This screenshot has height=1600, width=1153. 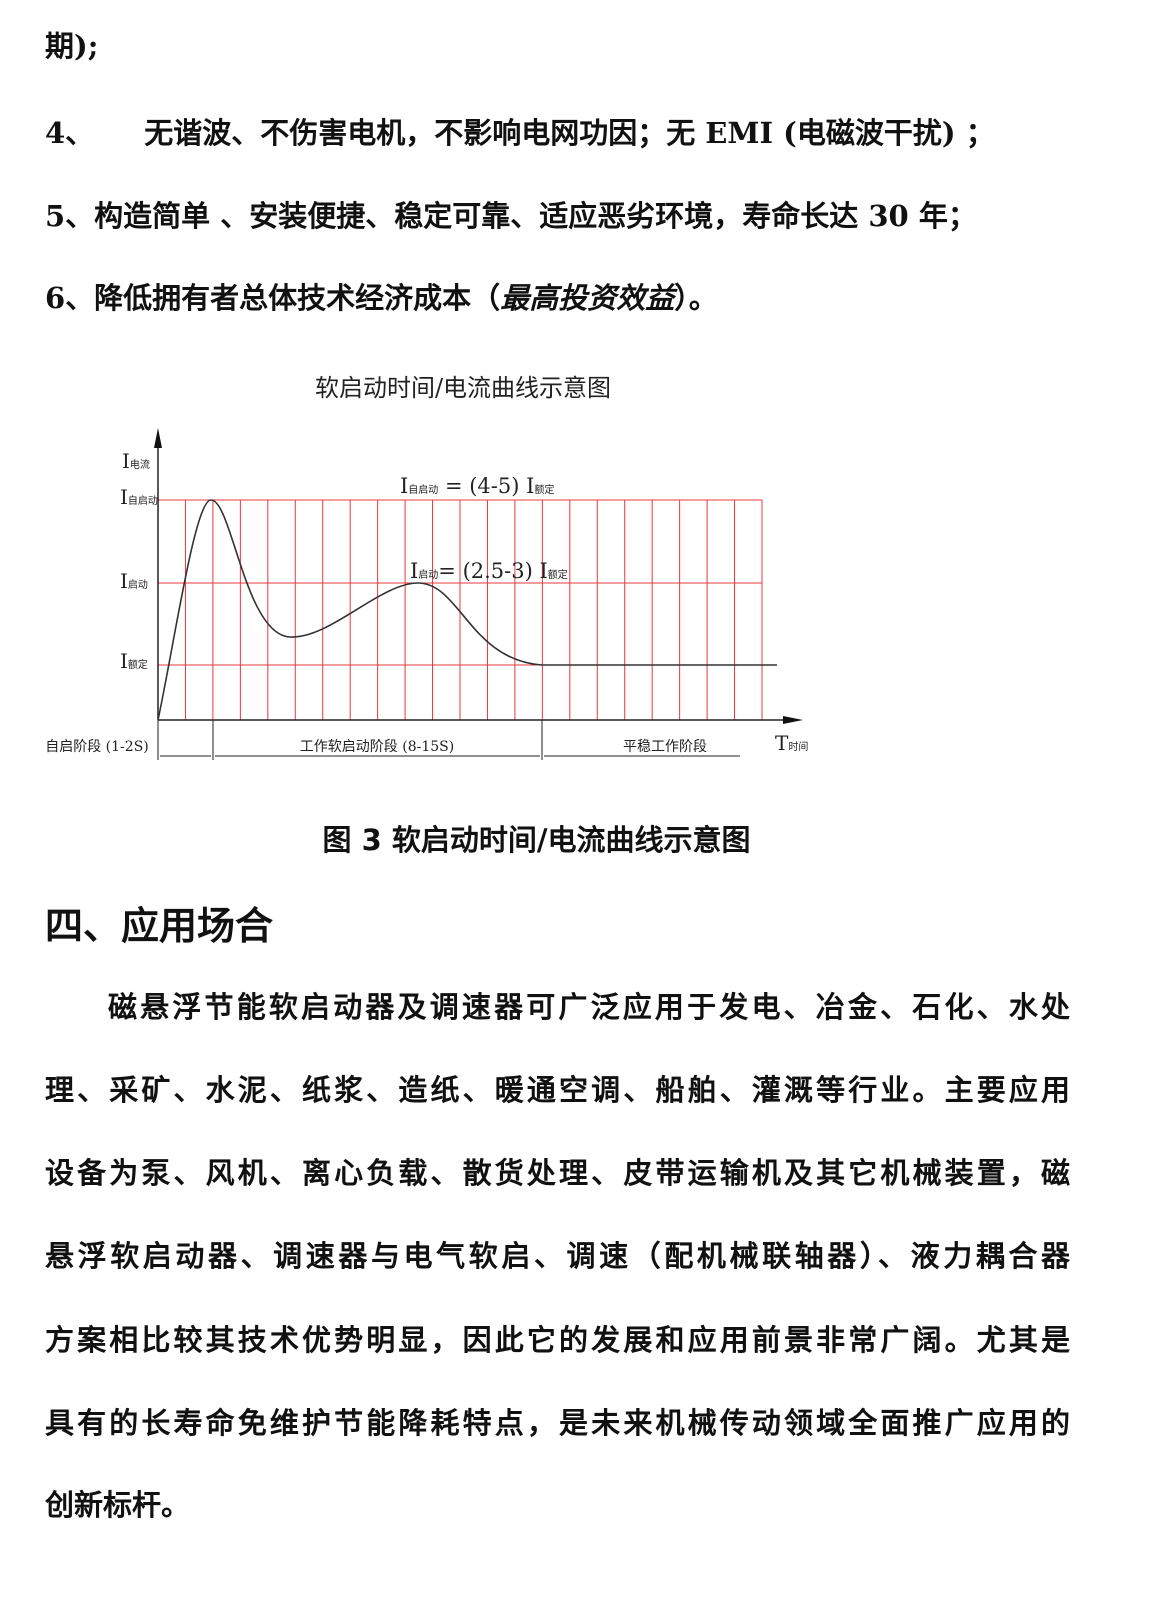 What do you see at coordinates (158, 438) in the screenshot?
I see `y-axis-arrow-icon` at bounding box center [158, 438].